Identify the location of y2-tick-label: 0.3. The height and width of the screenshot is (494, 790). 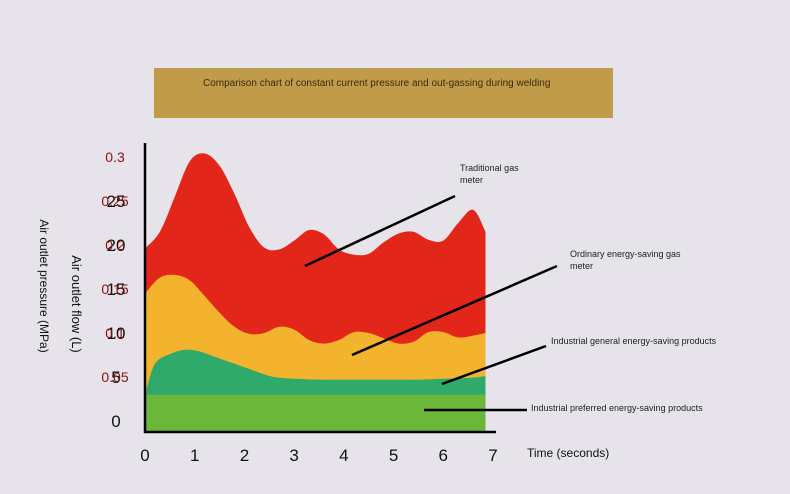
(115, 157).